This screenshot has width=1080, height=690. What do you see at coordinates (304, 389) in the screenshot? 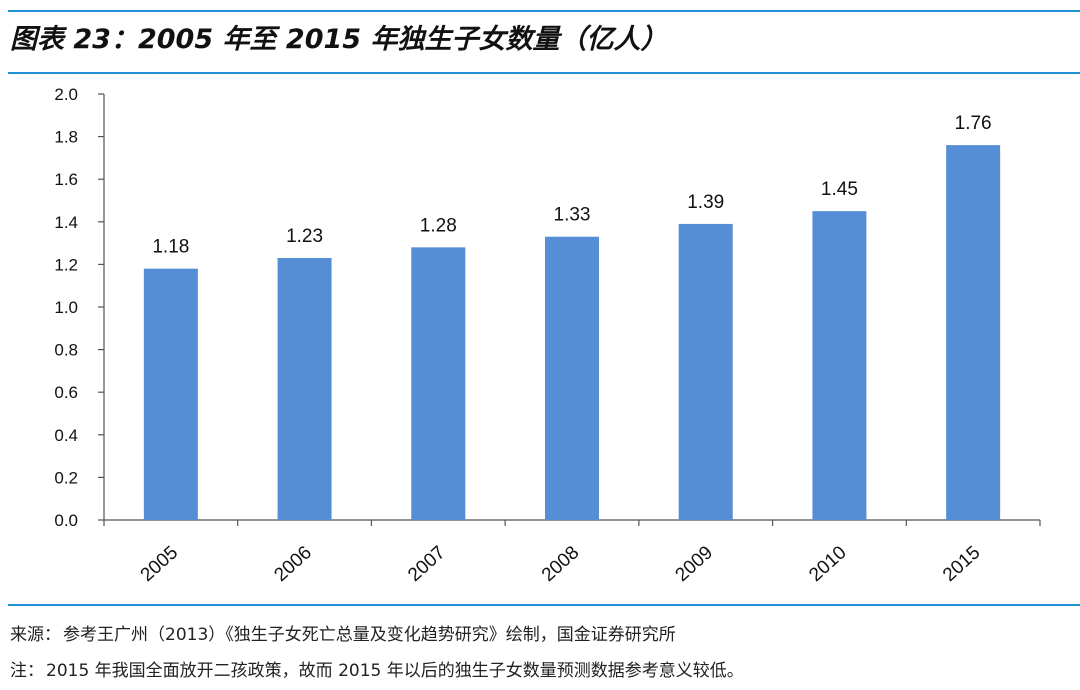
I see `bar-2006` at bounding box center [304, 389].